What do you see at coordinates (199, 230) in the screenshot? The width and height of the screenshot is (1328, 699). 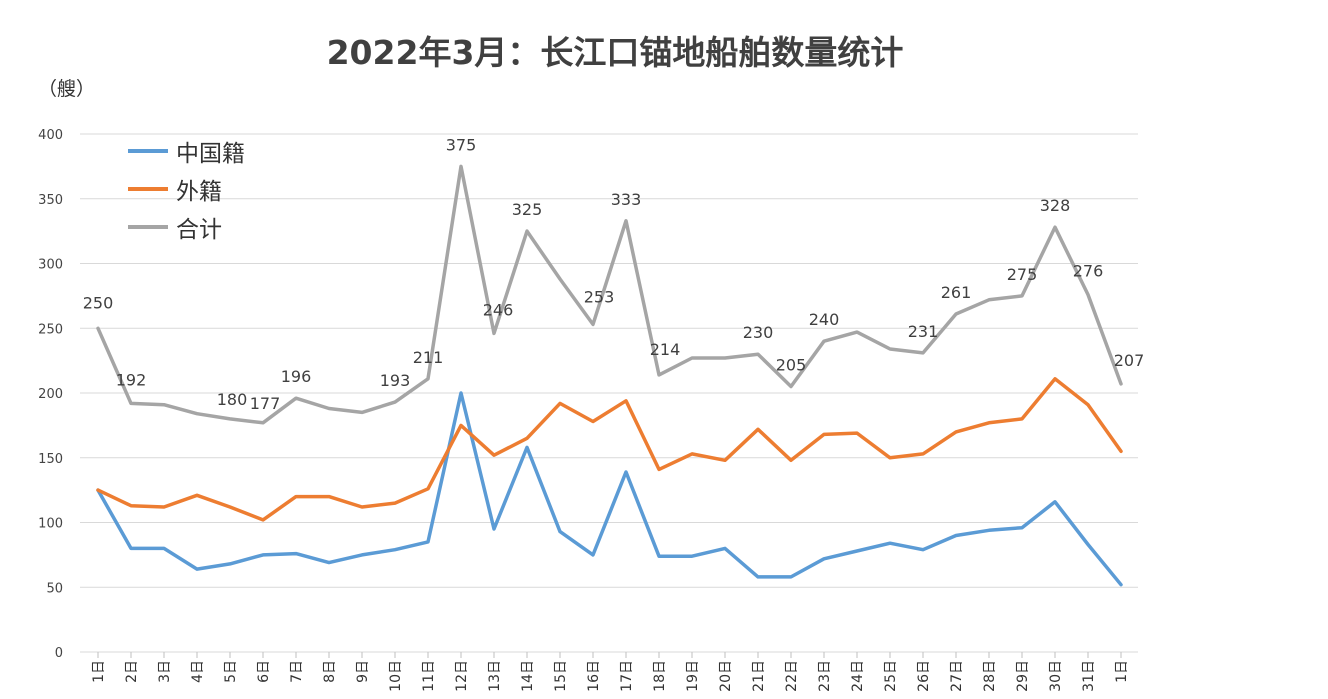 I see `legend-label-total: 合计` at bounding box center [199, 230].